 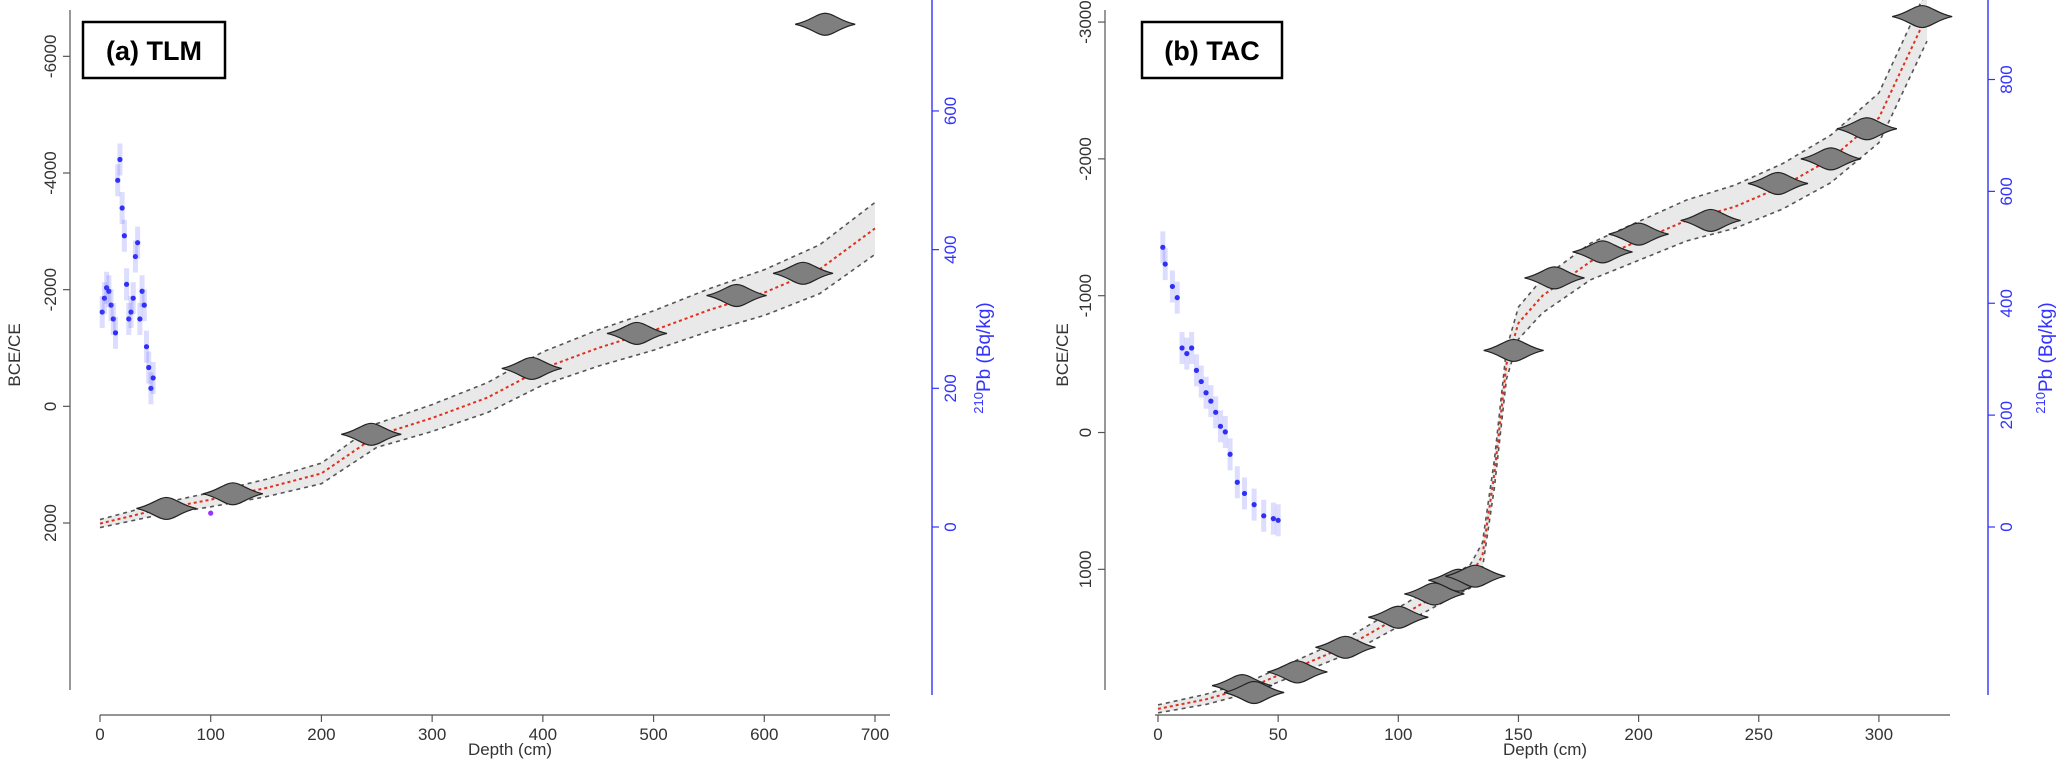 I want to click on x-tick-label: 50, so click(x=1278, y=734).